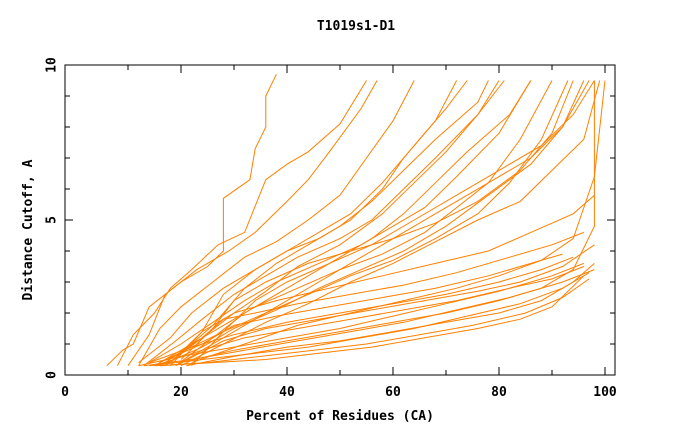  Describe the element at coordinates (356, 26) in the screenshot. I see `chart-title: T1019s1-D1` at that location.